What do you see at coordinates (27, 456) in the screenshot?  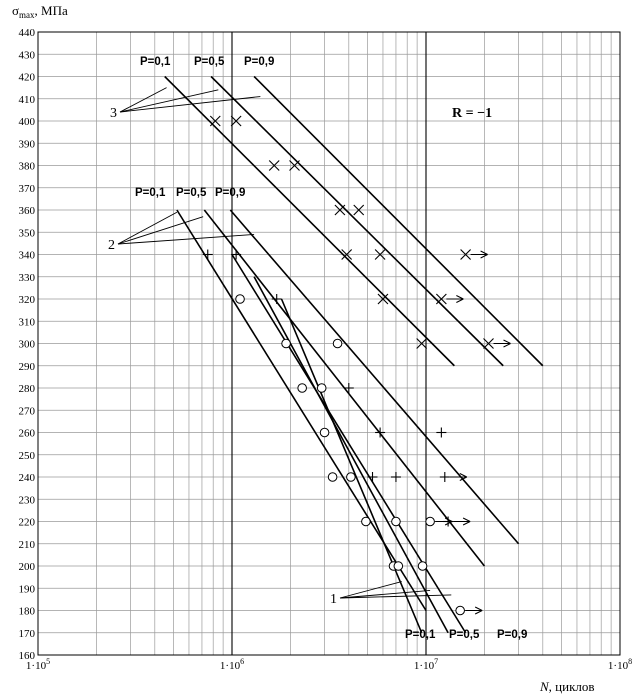 I see `y-tick-label: 250` at bounding box center [27, 456].